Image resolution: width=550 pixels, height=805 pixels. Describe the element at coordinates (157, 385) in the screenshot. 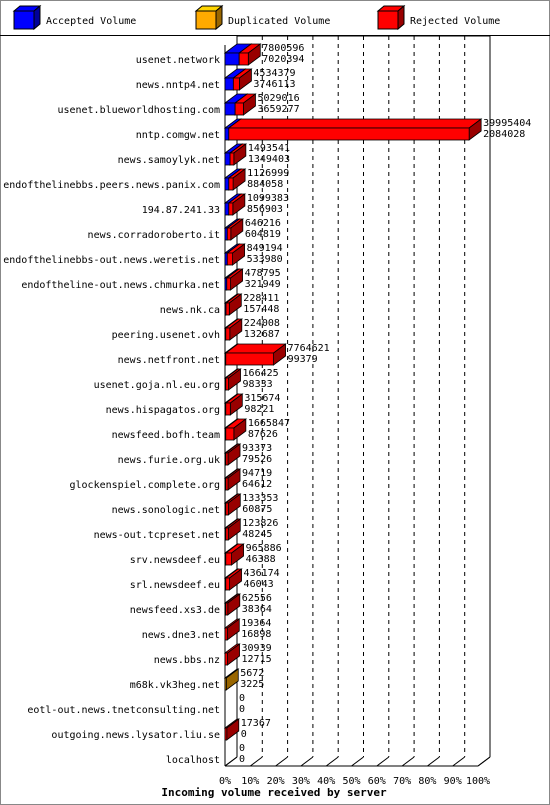

I see `category-label: usenet.goja.nl.eu.org` at that location.